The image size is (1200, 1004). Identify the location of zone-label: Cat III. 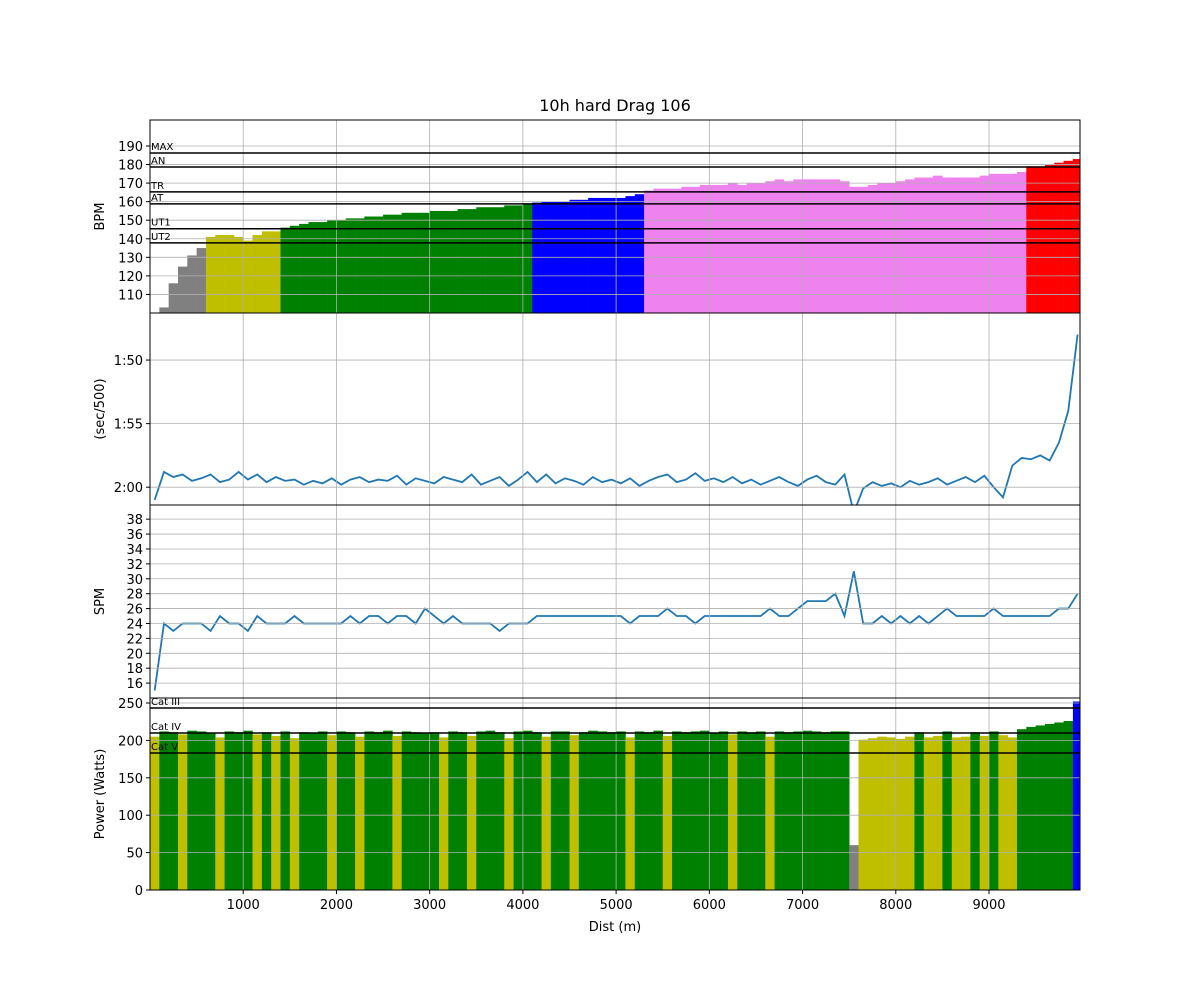
(165, 702).